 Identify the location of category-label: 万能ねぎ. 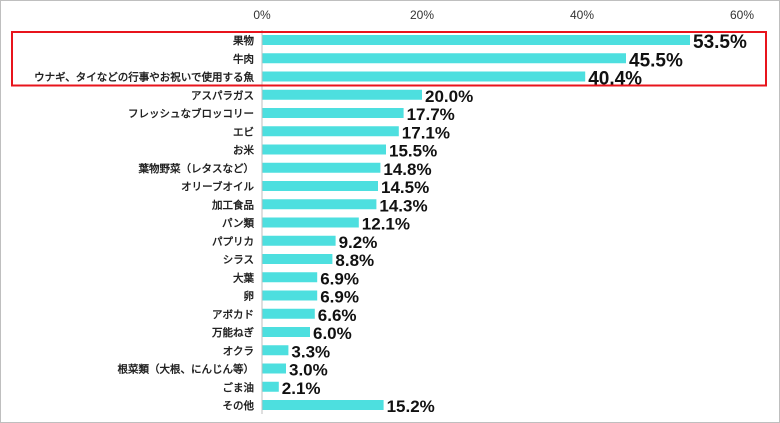
(232, 332).